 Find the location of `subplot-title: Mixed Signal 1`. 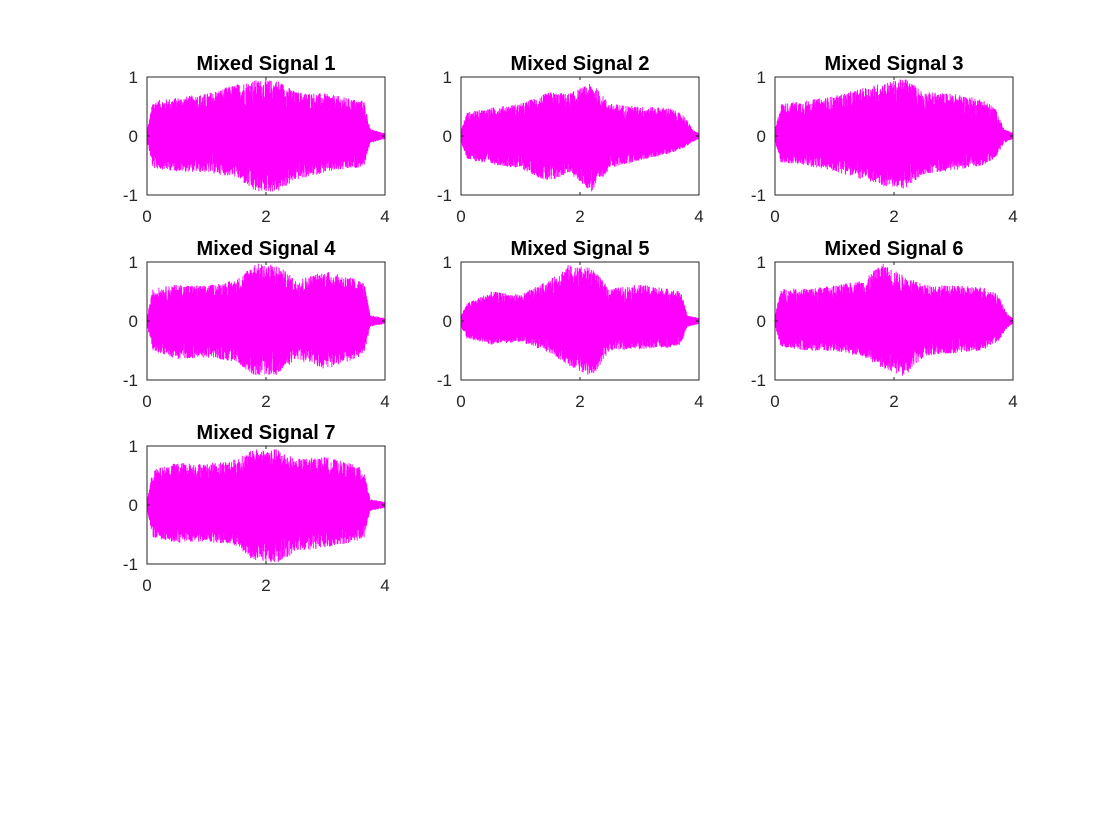

subplot-title: Mixed Signal 1 is located at coordinates (266, 64).